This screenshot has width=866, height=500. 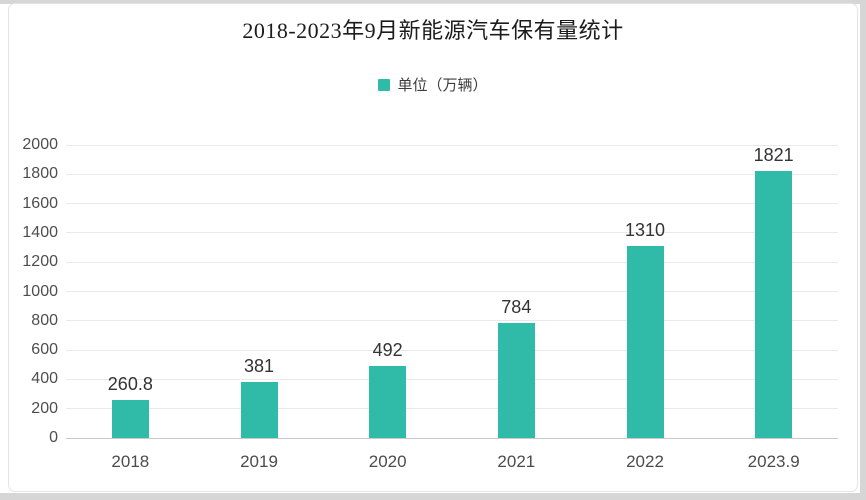 I want to click on window-edge-right, so click(x=863, y=250).